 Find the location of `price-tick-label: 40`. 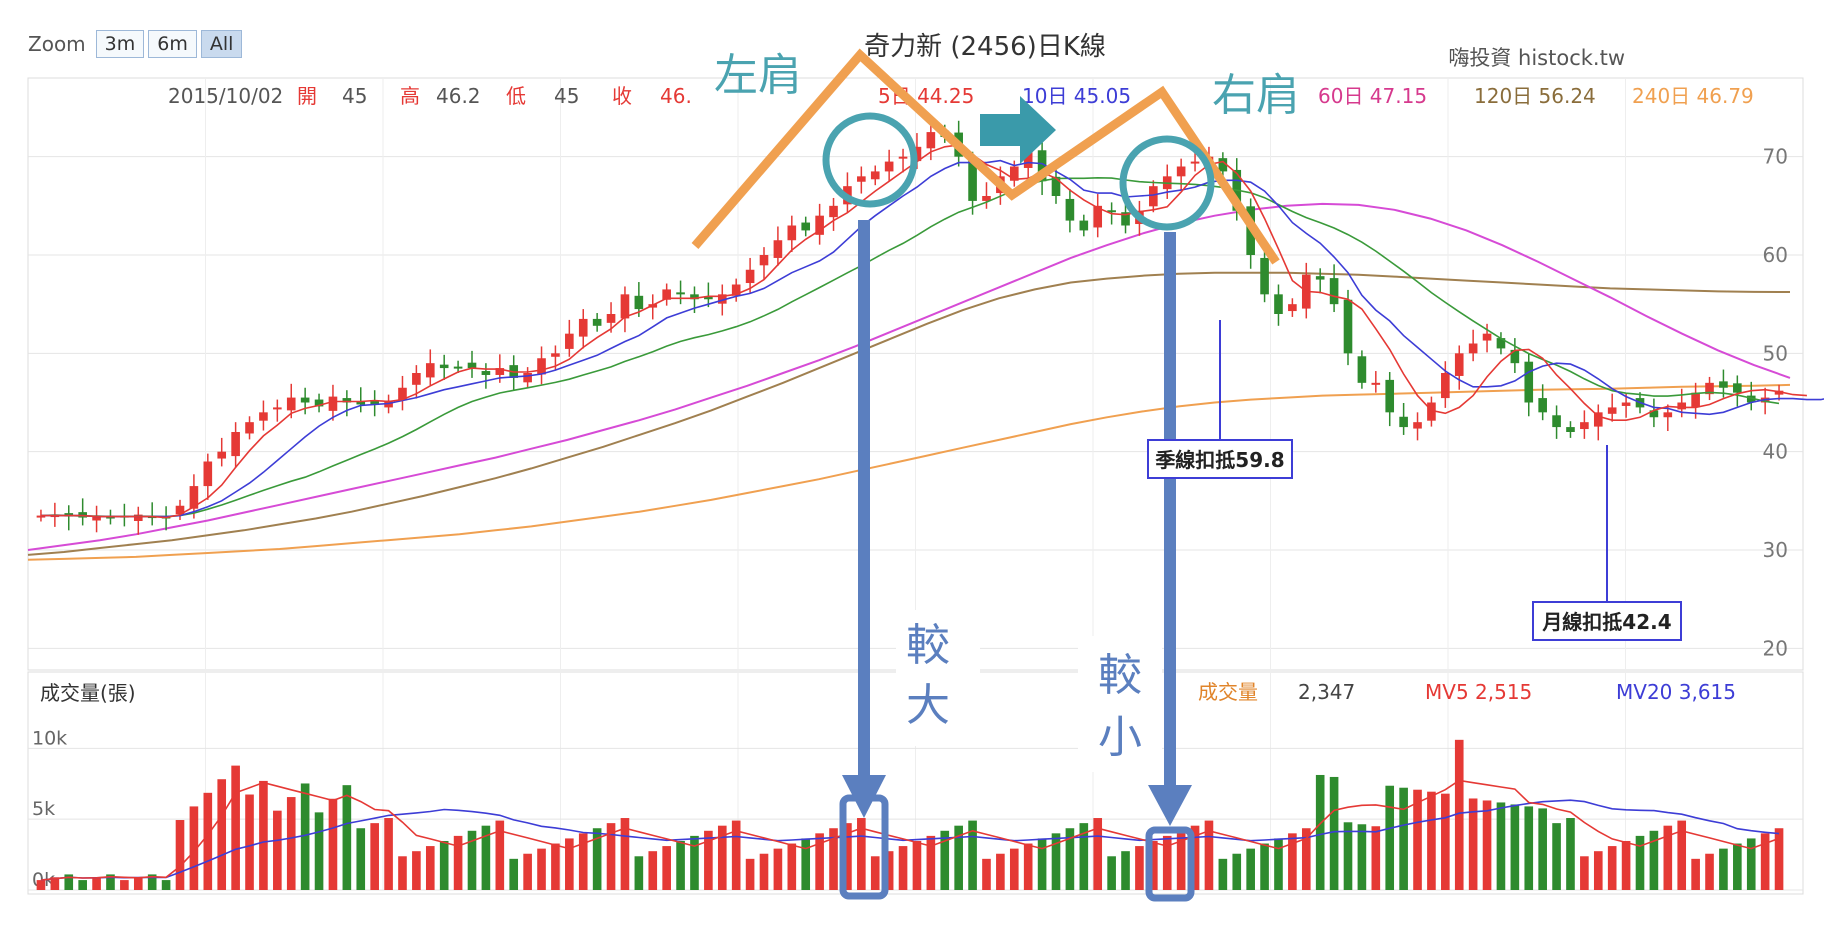

price-tick-label: 40 is located at coordinates (1775, 452).